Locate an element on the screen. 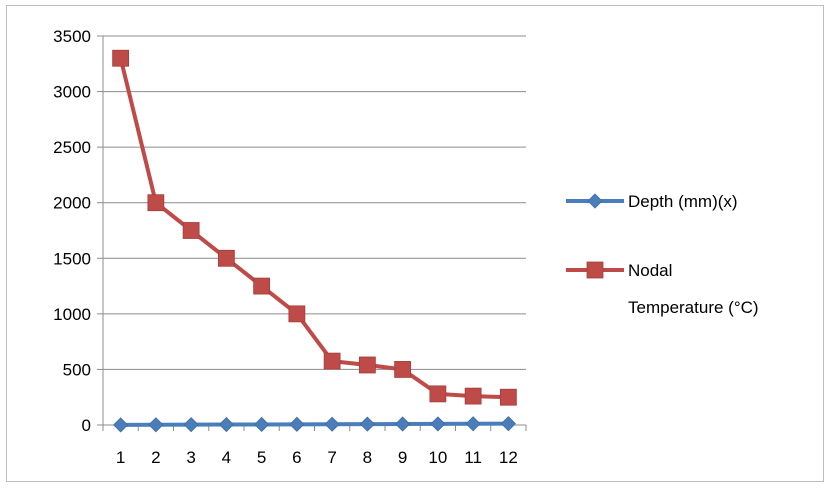 Image resolution: width=829 pixels, height=488 pixels. legend-label-line: Temperature (°C) is located at coordinates (693, 307).